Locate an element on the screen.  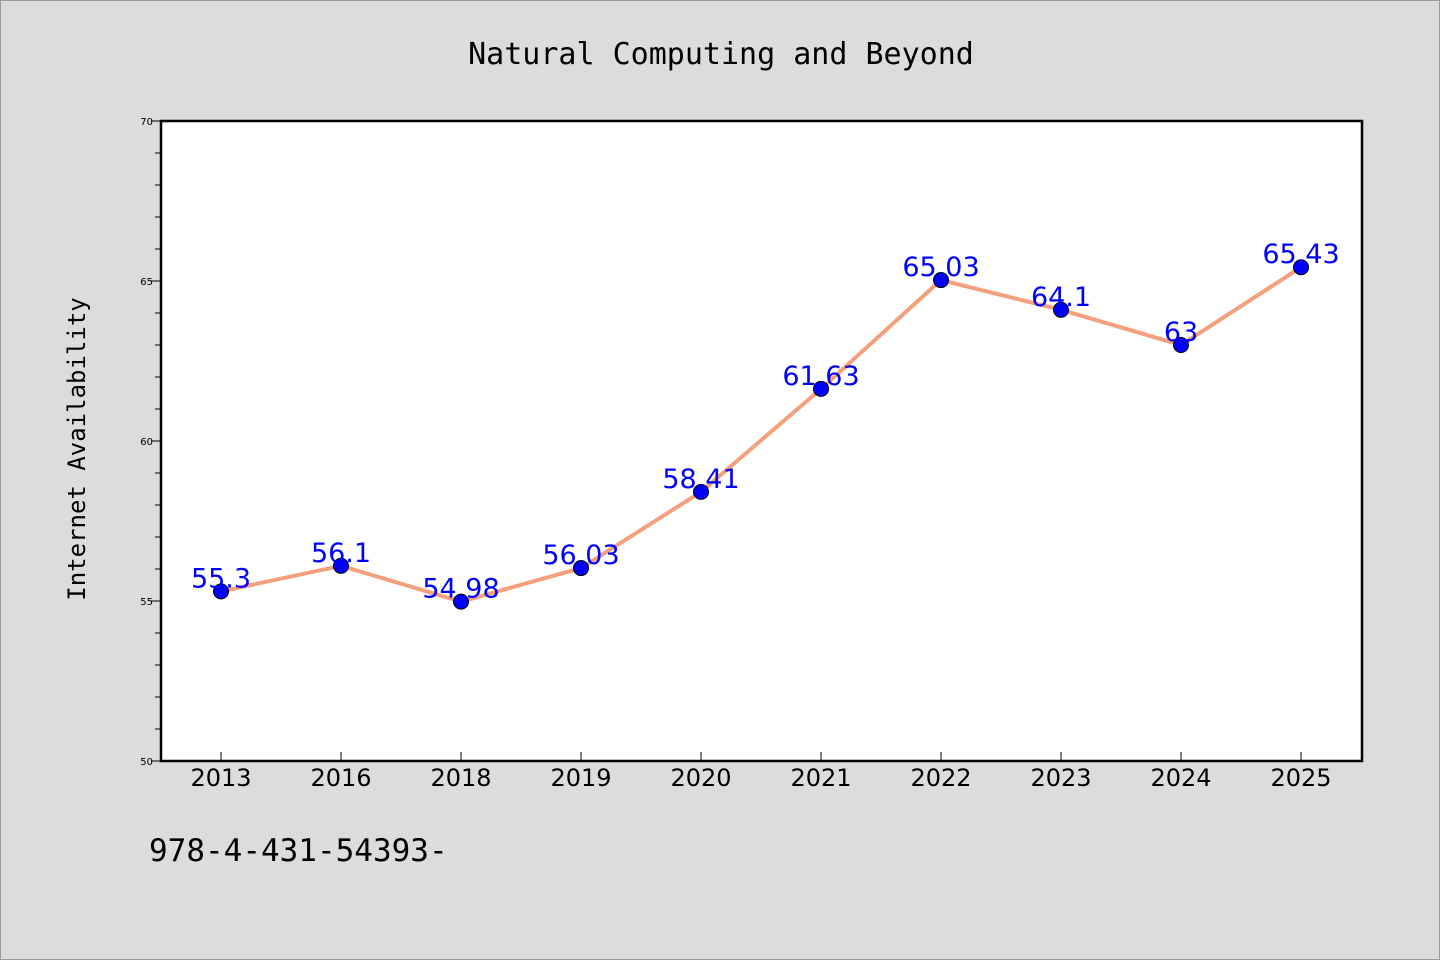
data-label: 58.41 is located at coordinates (700, 479).